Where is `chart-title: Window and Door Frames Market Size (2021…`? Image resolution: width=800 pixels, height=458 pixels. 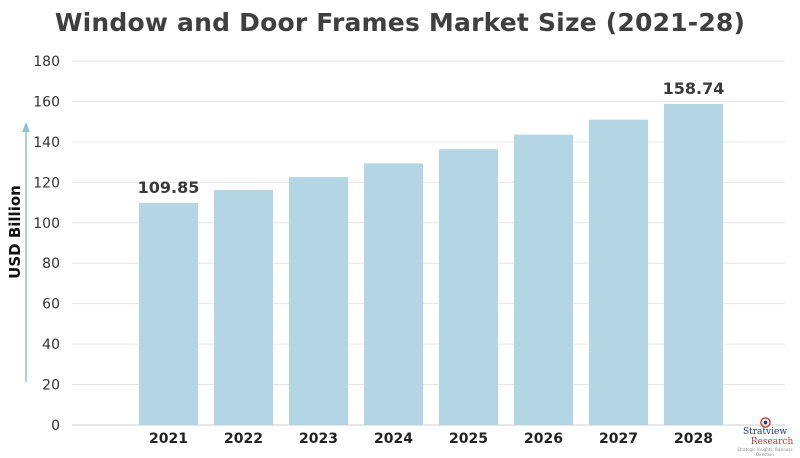 chart-title: Window and Door Frames Market Size (2021… is located at coordinates (400, 22).